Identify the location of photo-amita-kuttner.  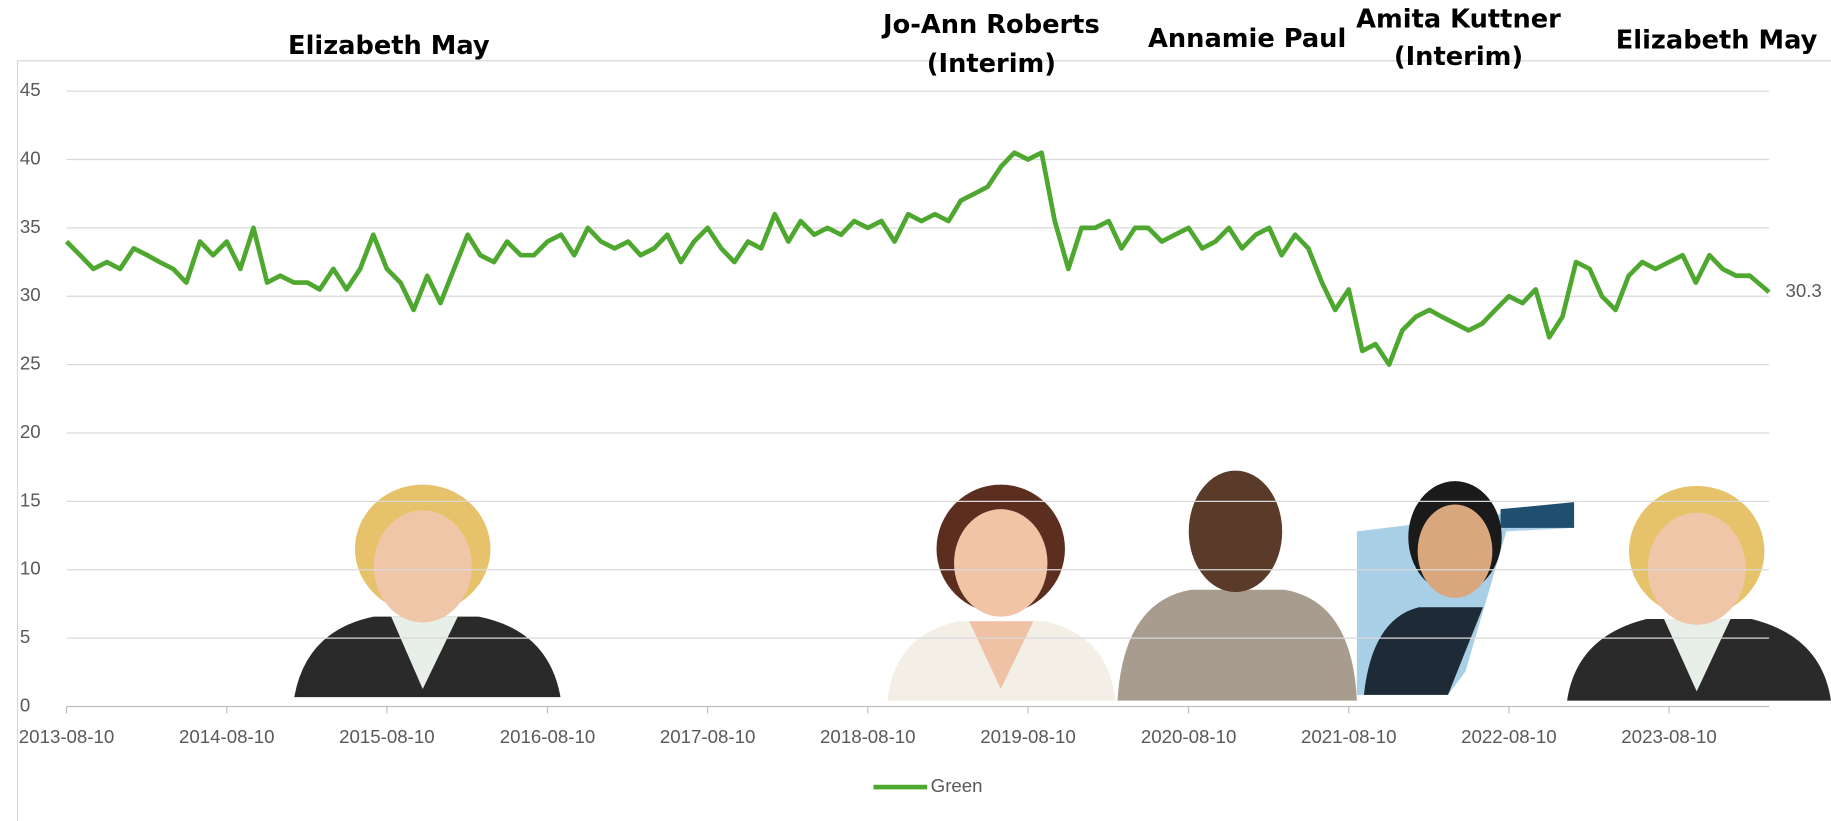
(1465, 588).